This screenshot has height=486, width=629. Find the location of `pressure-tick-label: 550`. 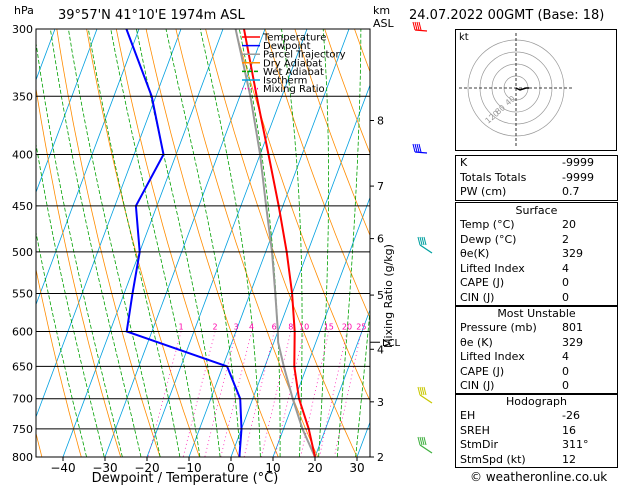

pressure-tick-label: 550 is located at coordinates (22, 293).